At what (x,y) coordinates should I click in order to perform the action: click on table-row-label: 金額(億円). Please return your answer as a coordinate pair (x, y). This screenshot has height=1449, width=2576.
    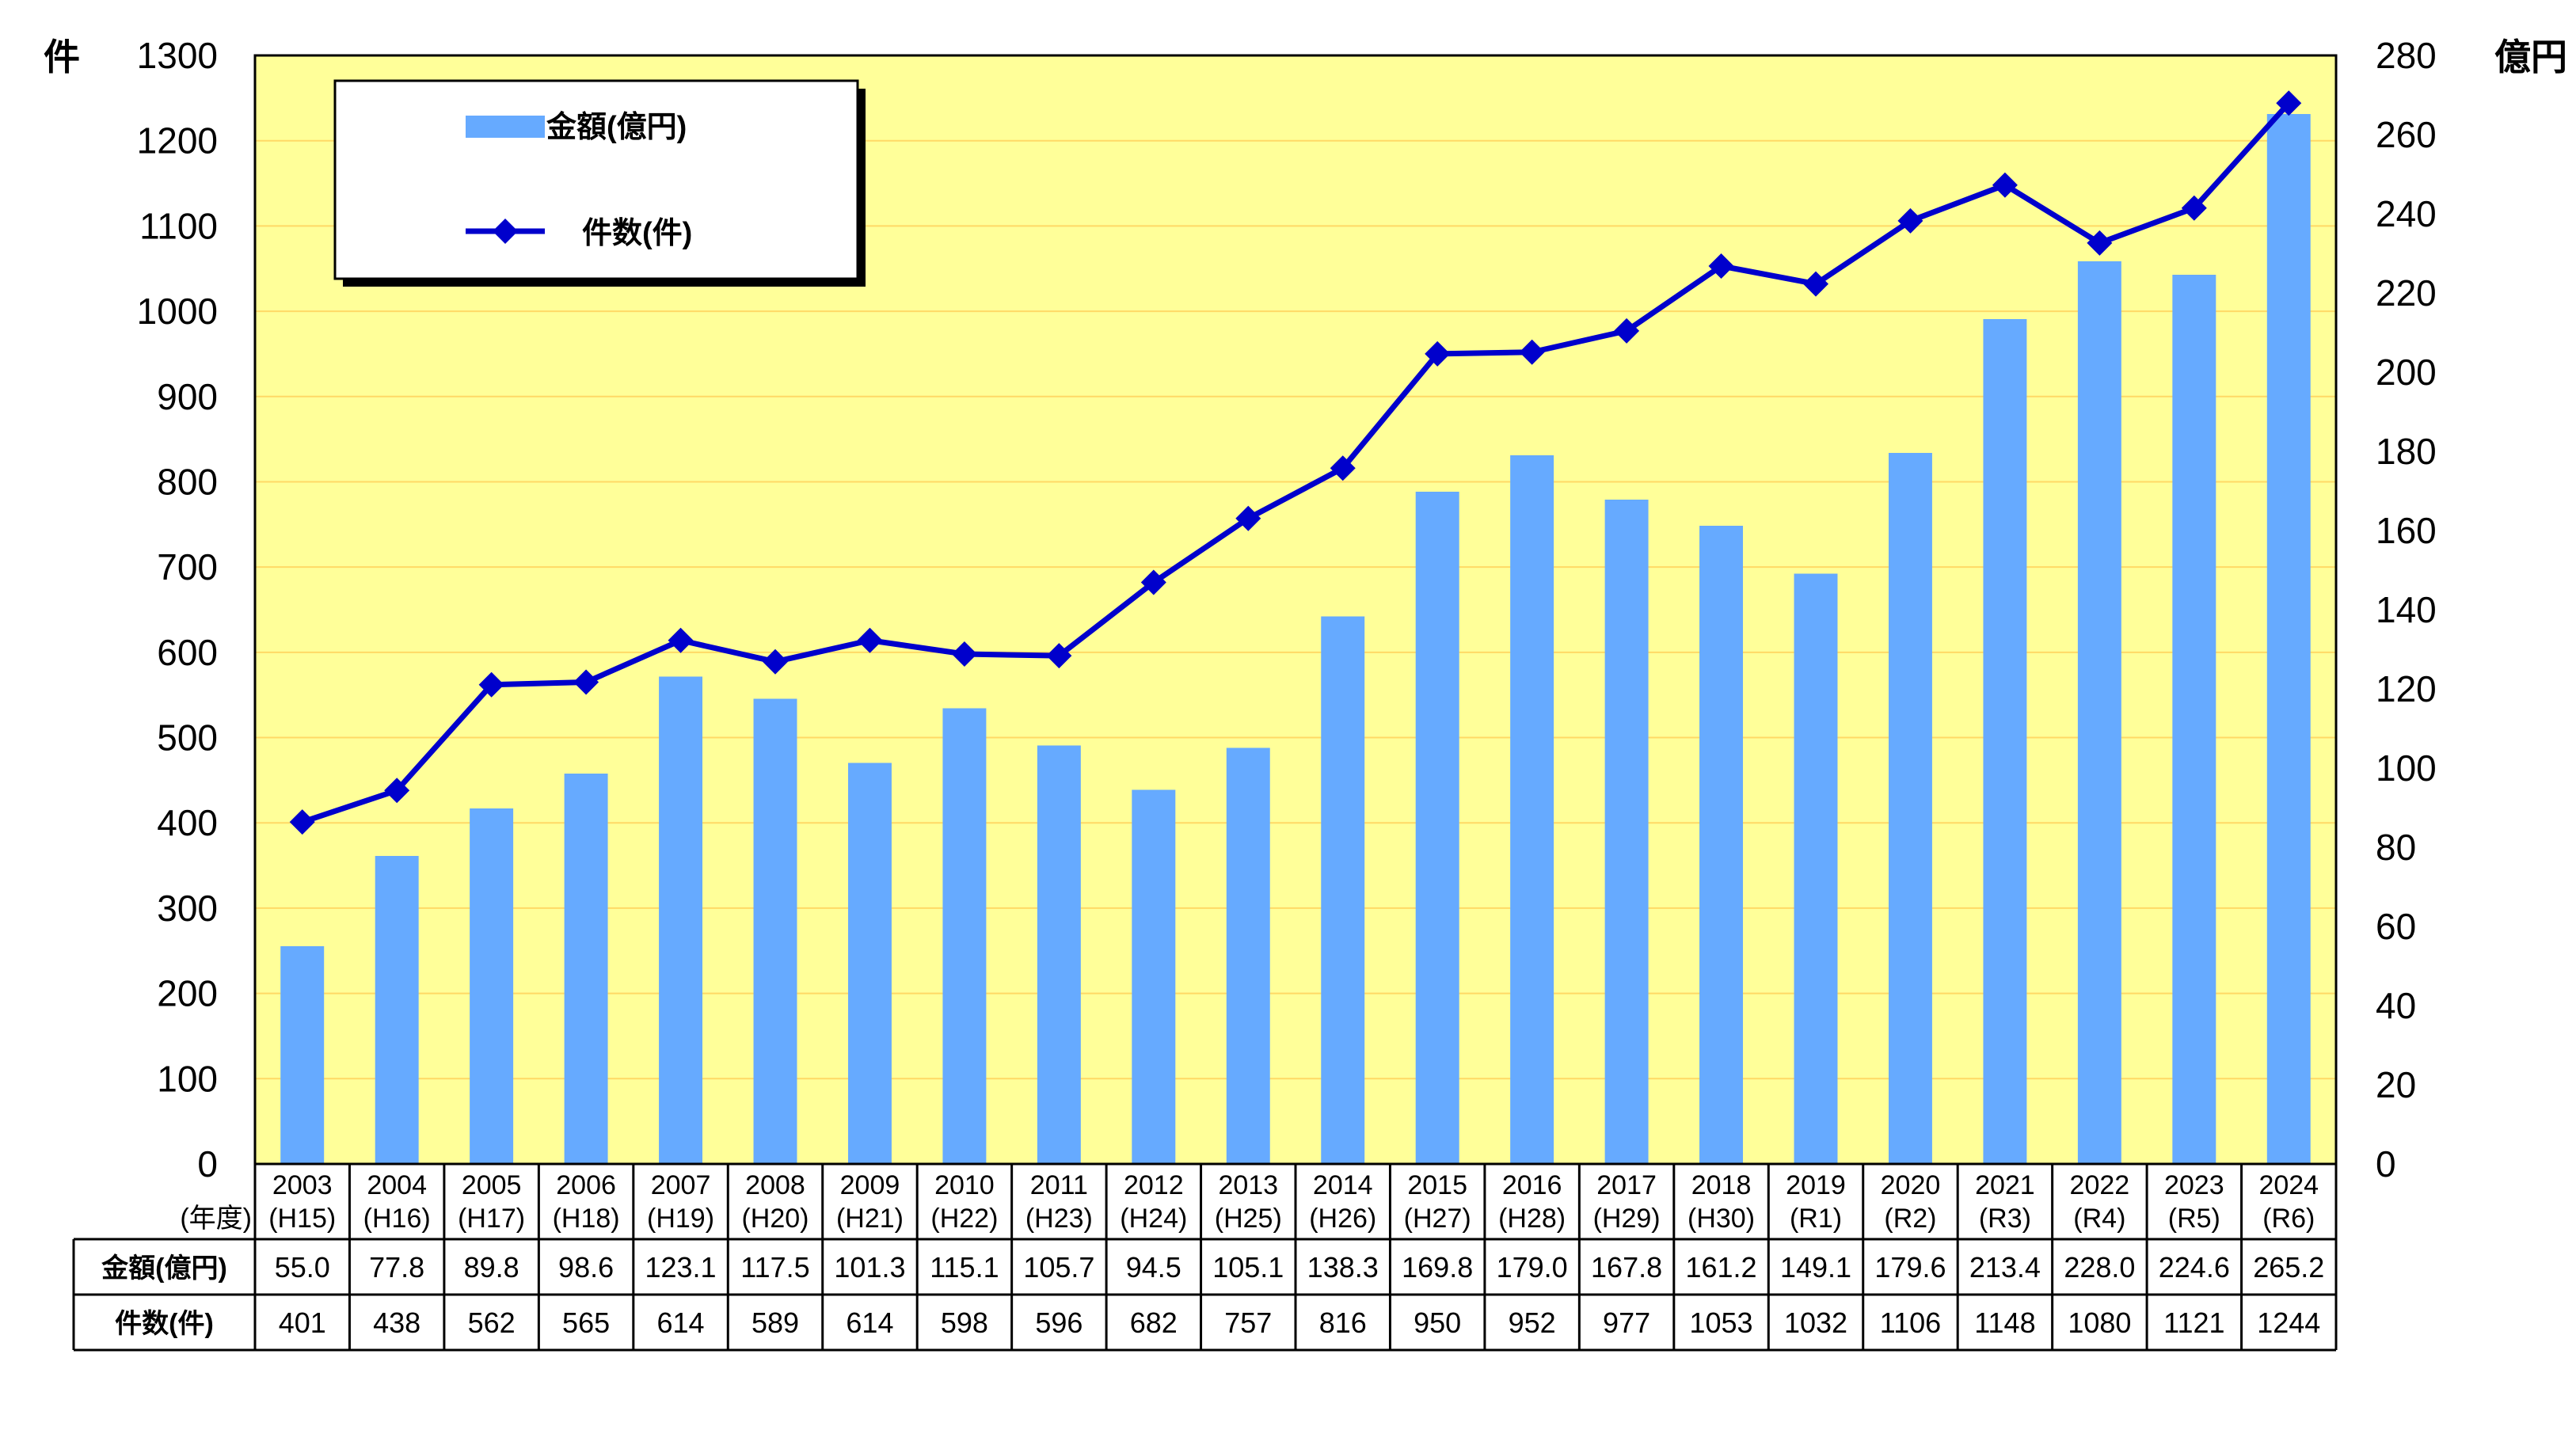
    Looking at the image, I should click on (164, 1269).